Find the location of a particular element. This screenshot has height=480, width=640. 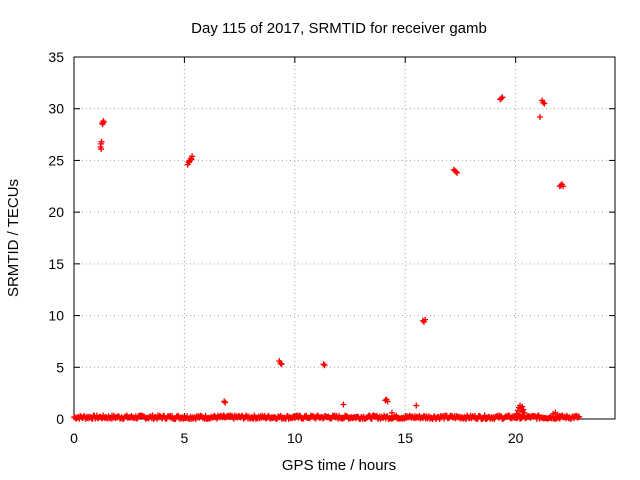

y-tick-label: 35 is located at coordinates (56, 57).